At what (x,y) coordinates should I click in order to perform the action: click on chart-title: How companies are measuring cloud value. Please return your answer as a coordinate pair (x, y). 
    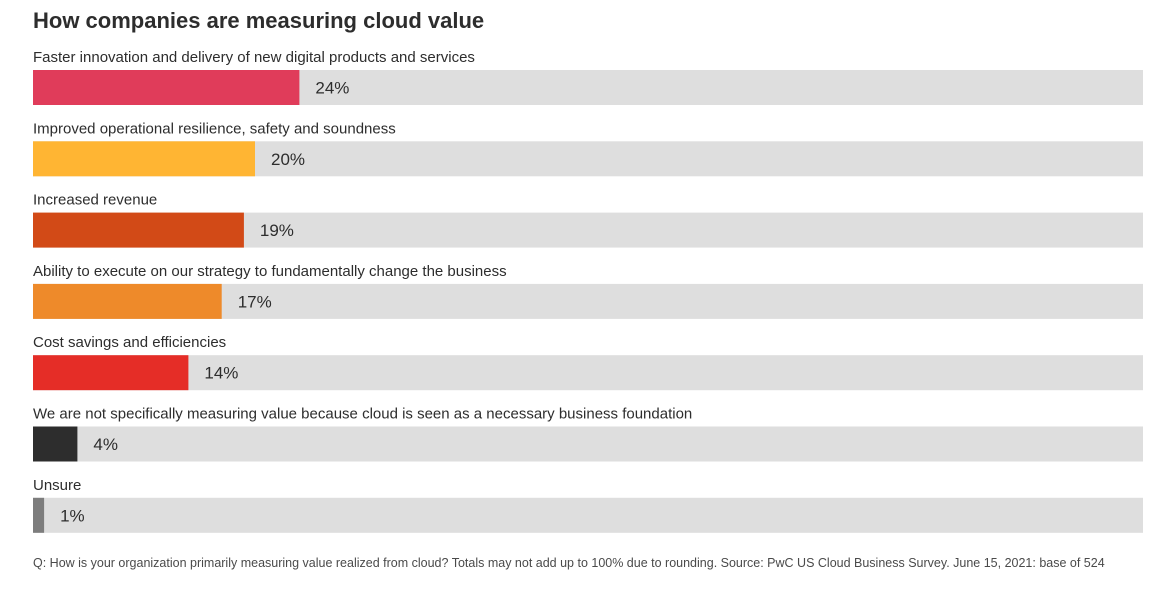
    Looking at the image, I should click on (259, 20).